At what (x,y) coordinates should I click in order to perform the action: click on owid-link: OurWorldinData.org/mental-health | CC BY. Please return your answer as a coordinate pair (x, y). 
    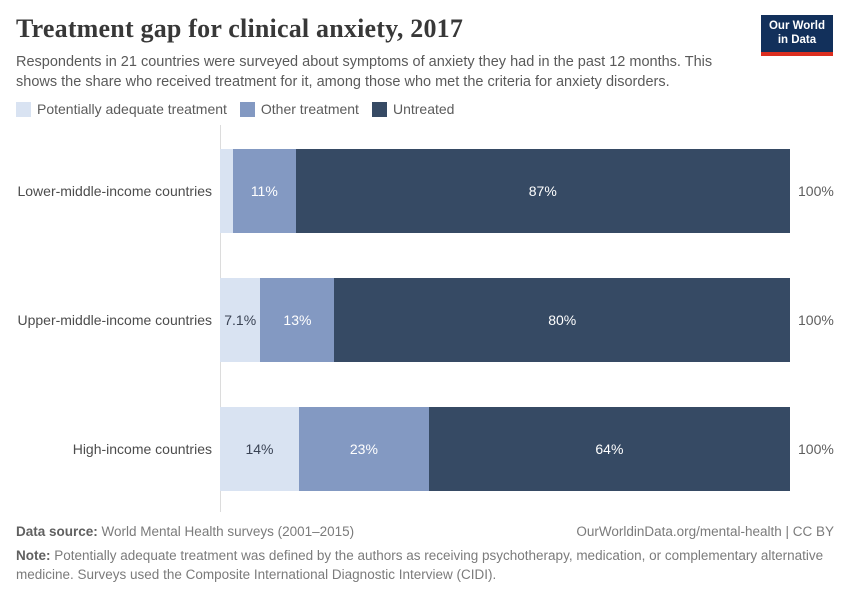
    Looking at the image, I should click on (705, 531).